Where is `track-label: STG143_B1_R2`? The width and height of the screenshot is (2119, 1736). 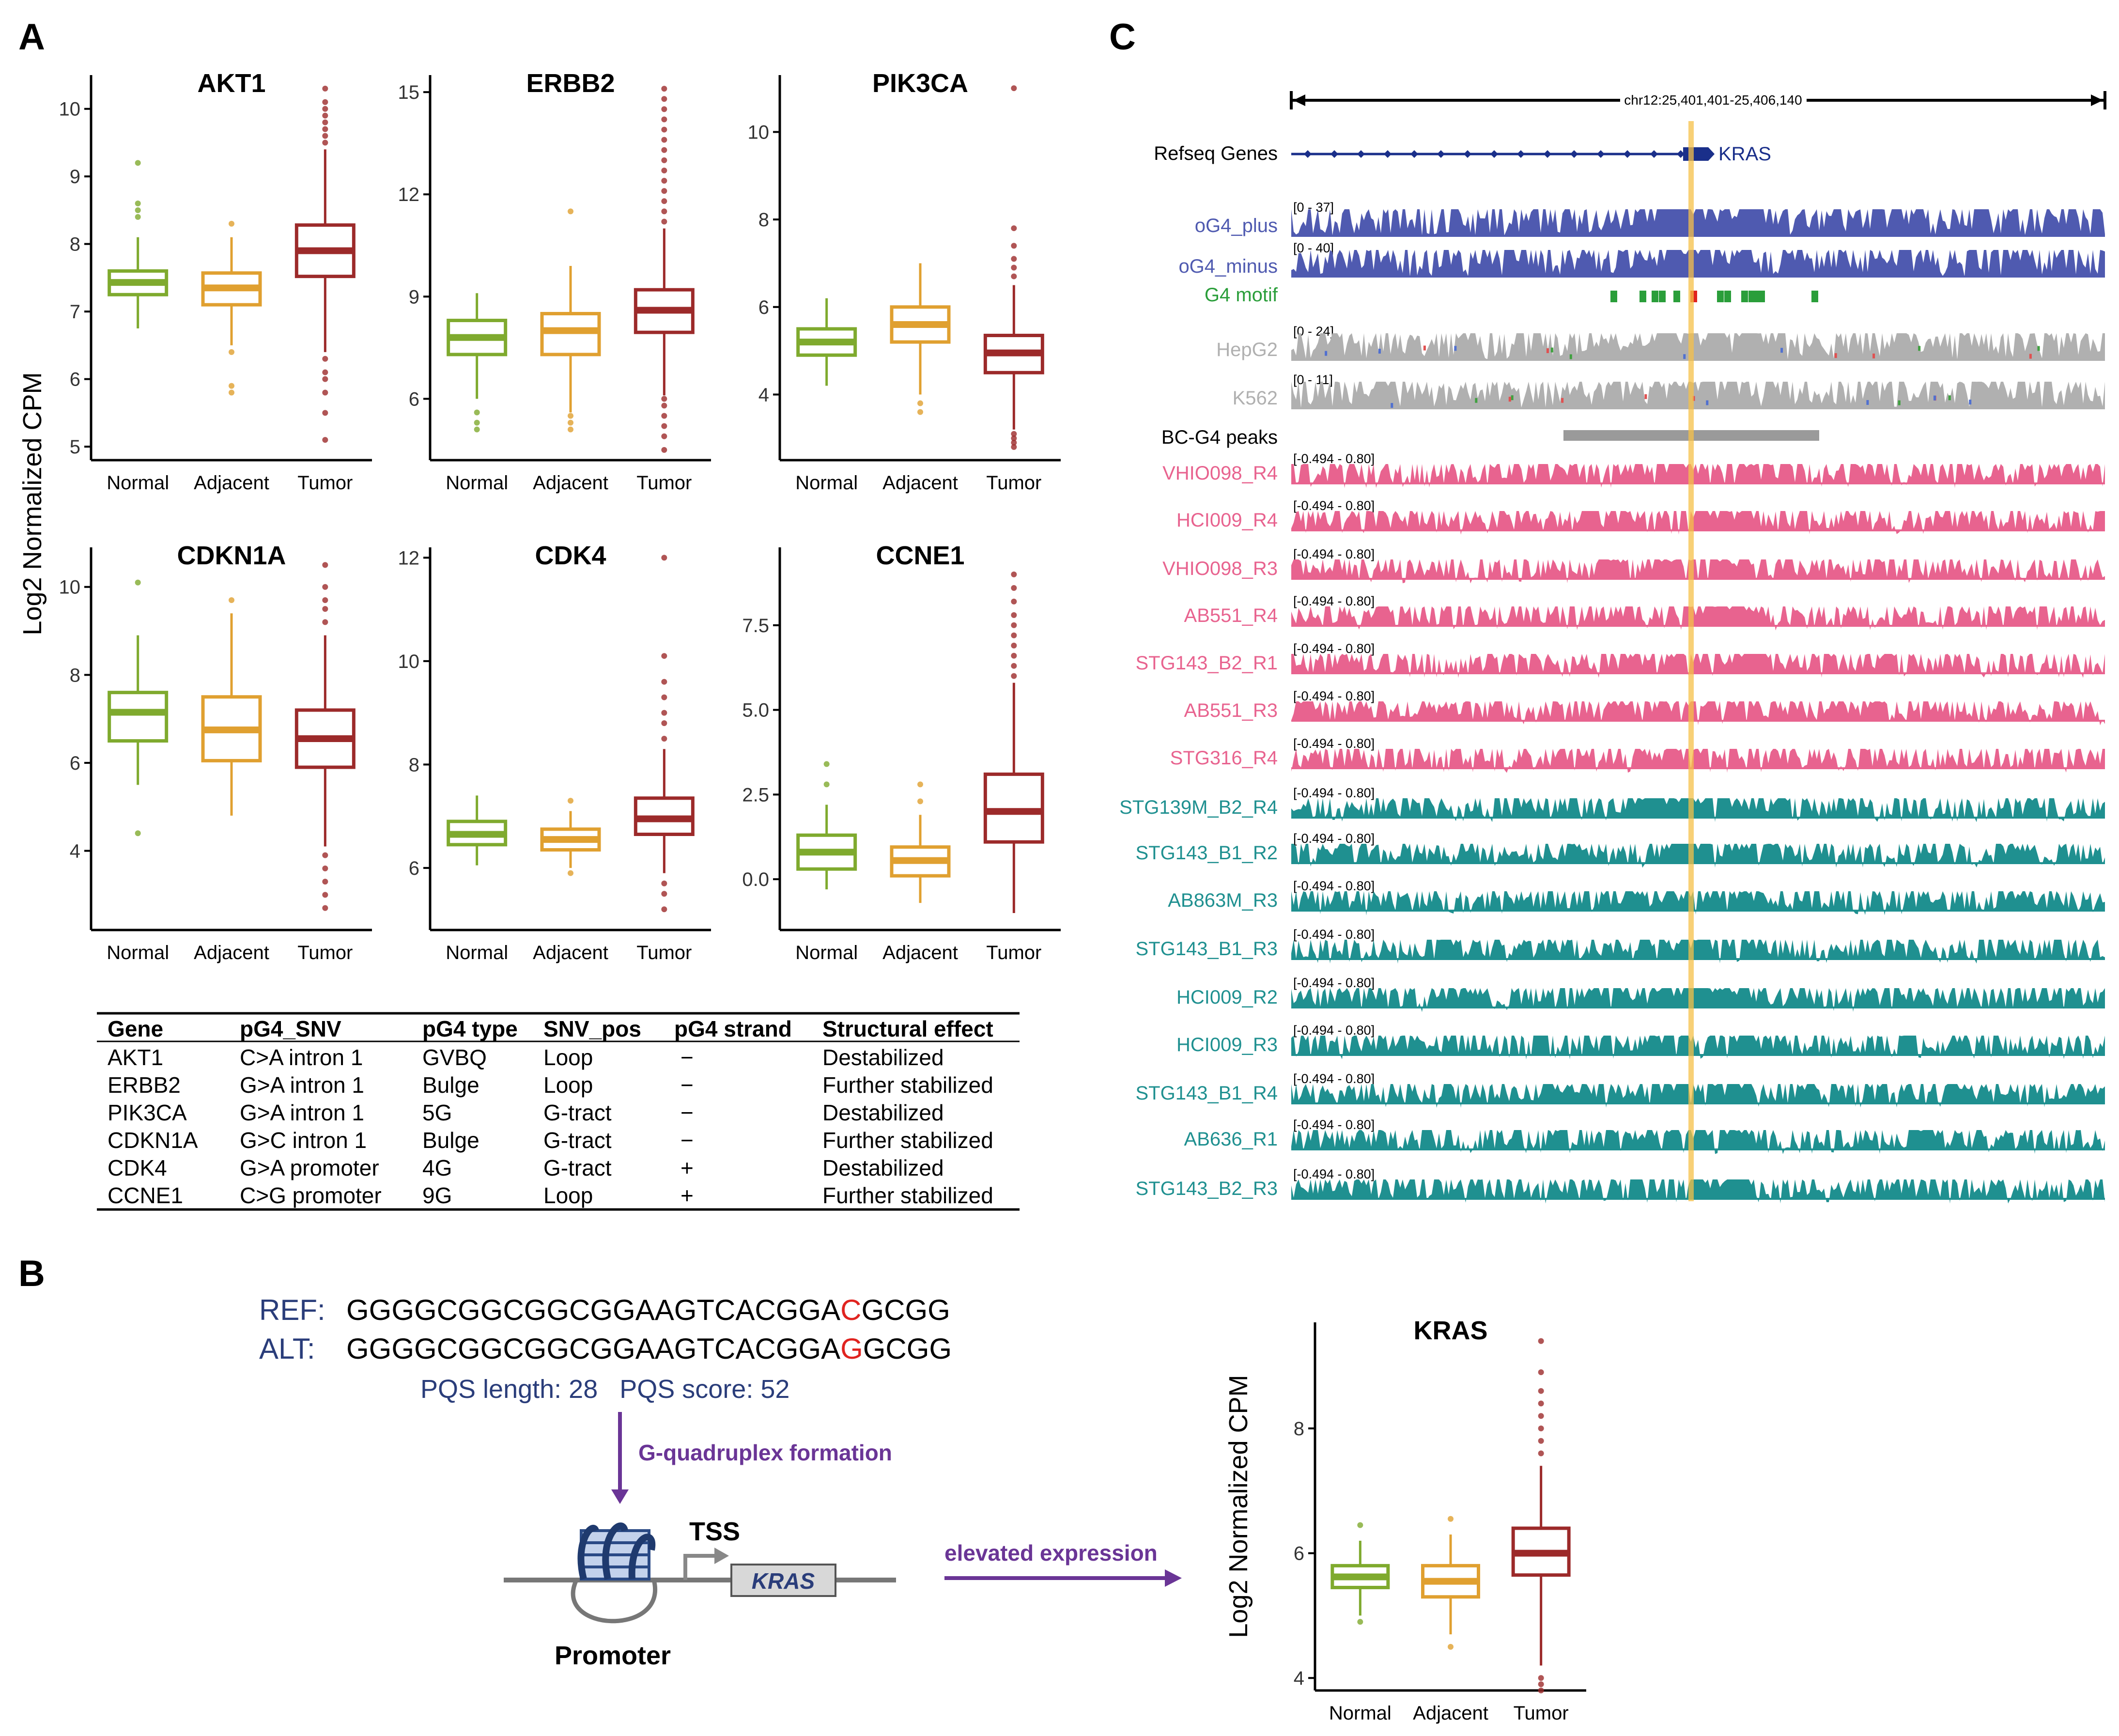 track-label: STG143_B1_R2 is located at coordinates (1206, 853).